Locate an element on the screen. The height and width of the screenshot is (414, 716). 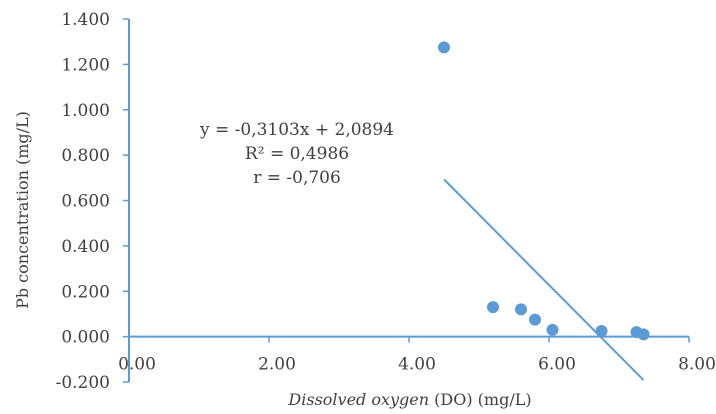
y-tick-label: 0.800 is located at coordinates (85, 156).